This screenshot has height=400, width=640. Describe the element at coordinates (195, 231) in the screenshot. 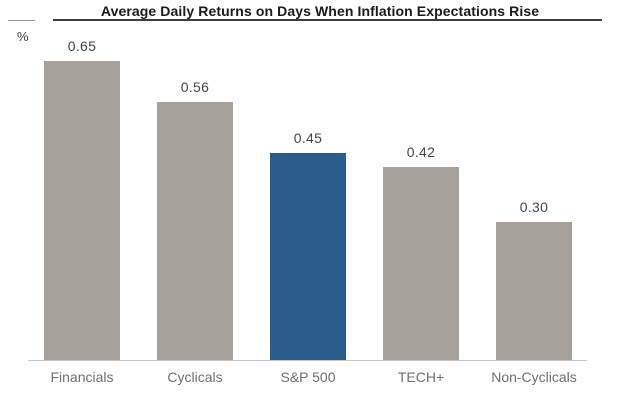

I see `bar-cyclicals` at that location.